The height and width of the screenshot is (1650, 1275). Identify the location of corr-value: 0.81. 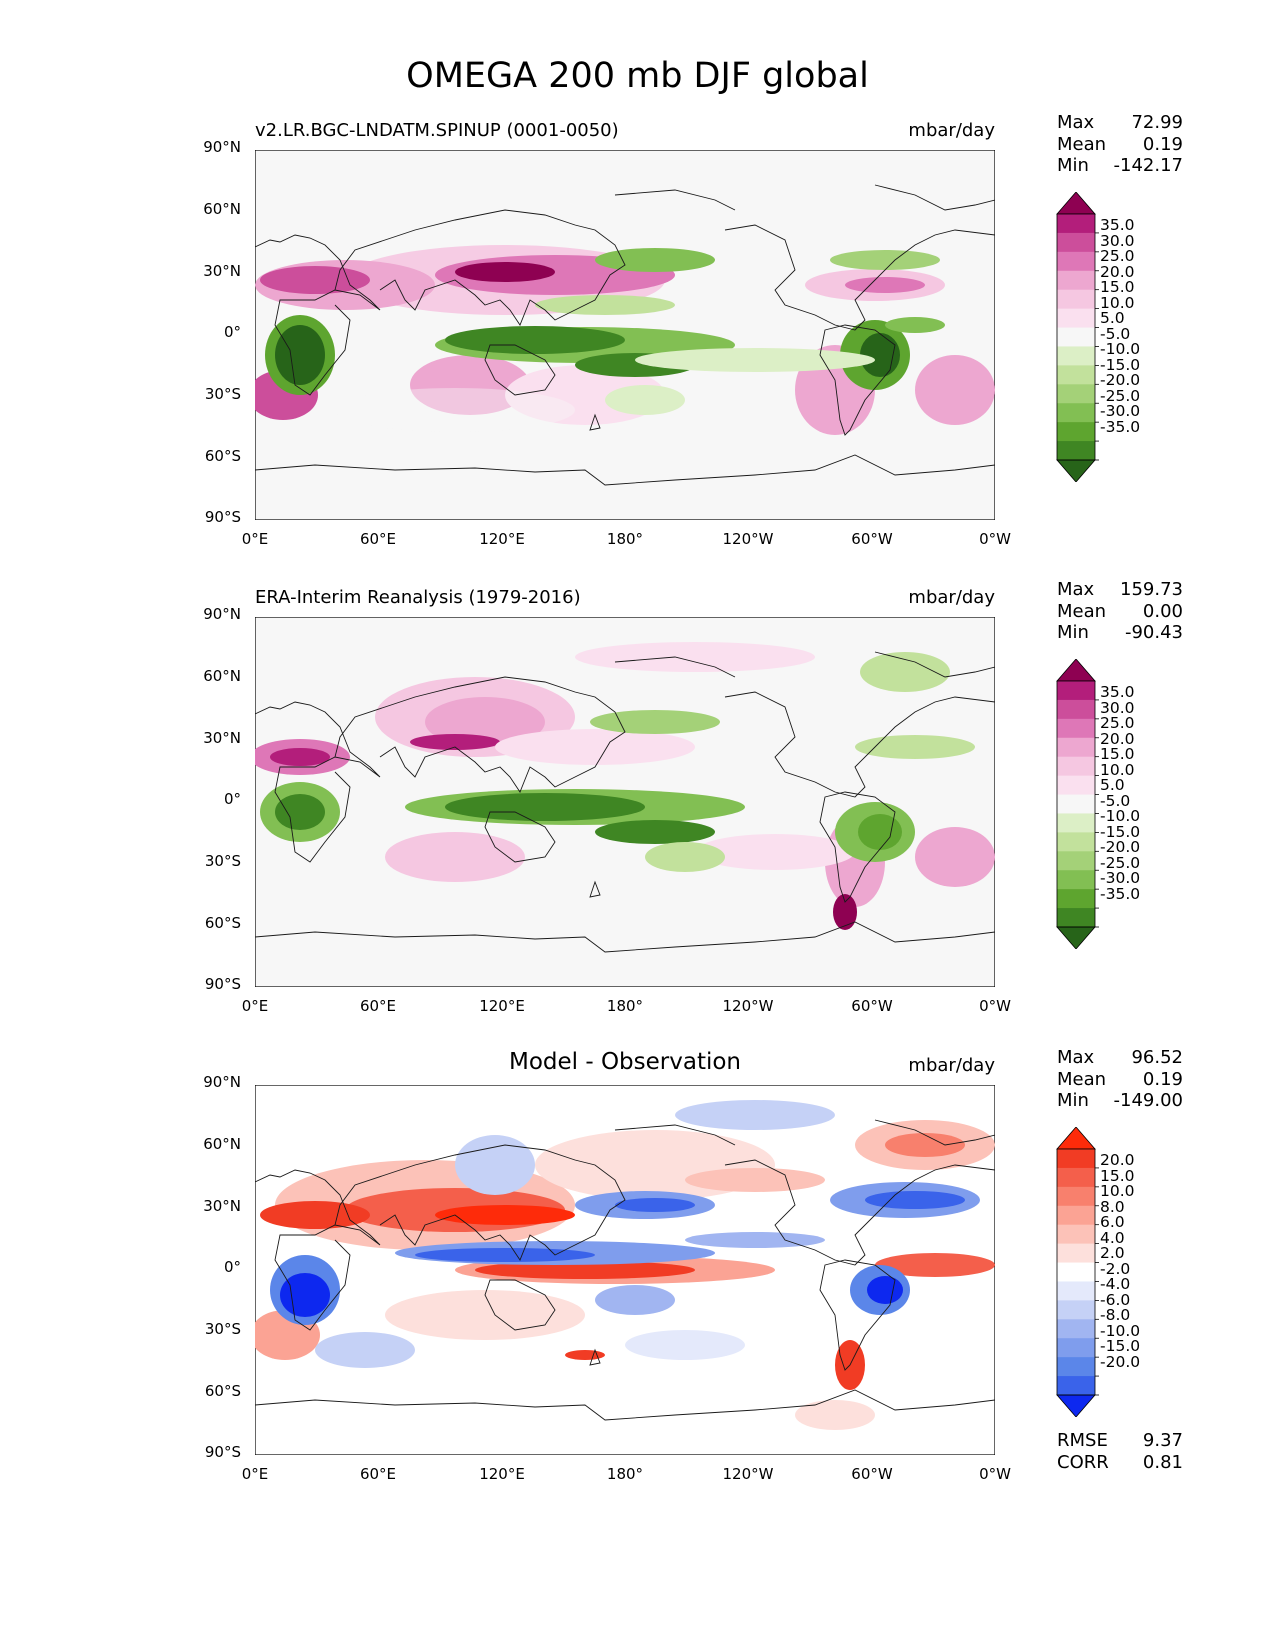
(1162, 1462).